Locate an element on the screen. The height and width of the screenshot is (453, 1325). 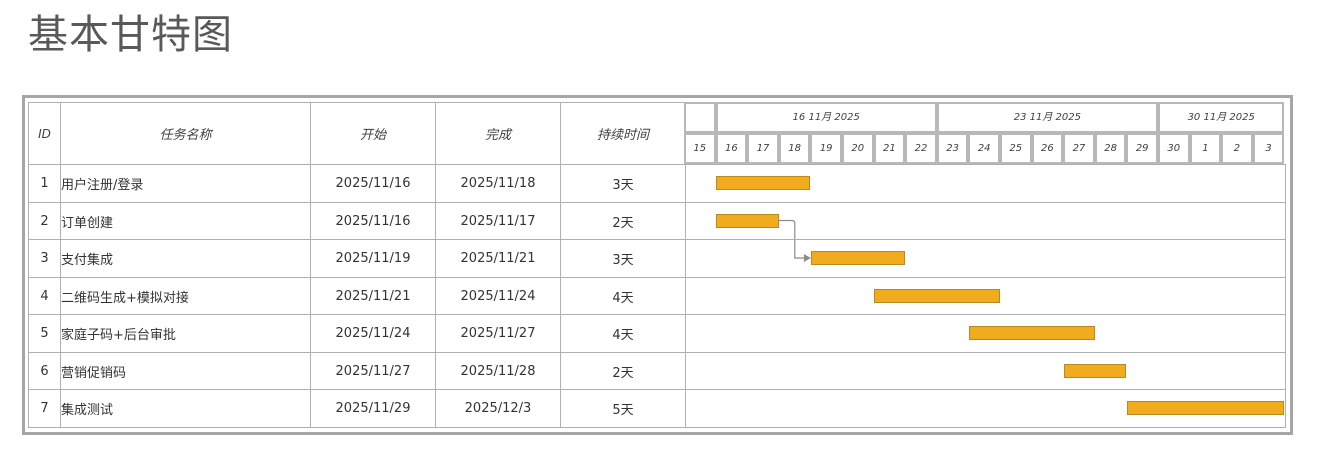
week-header: 30 11月 2025 is located at coordinates (1221, 117).